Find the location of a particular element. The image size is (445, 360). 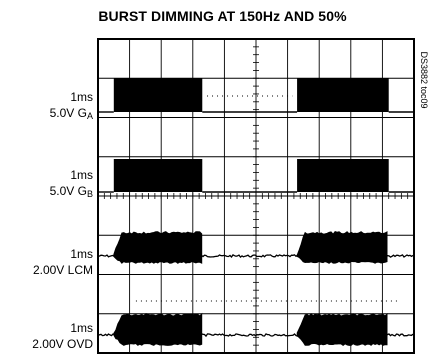

figure-code-text: DS3882 toc09 is located at coordinates (424, 80).